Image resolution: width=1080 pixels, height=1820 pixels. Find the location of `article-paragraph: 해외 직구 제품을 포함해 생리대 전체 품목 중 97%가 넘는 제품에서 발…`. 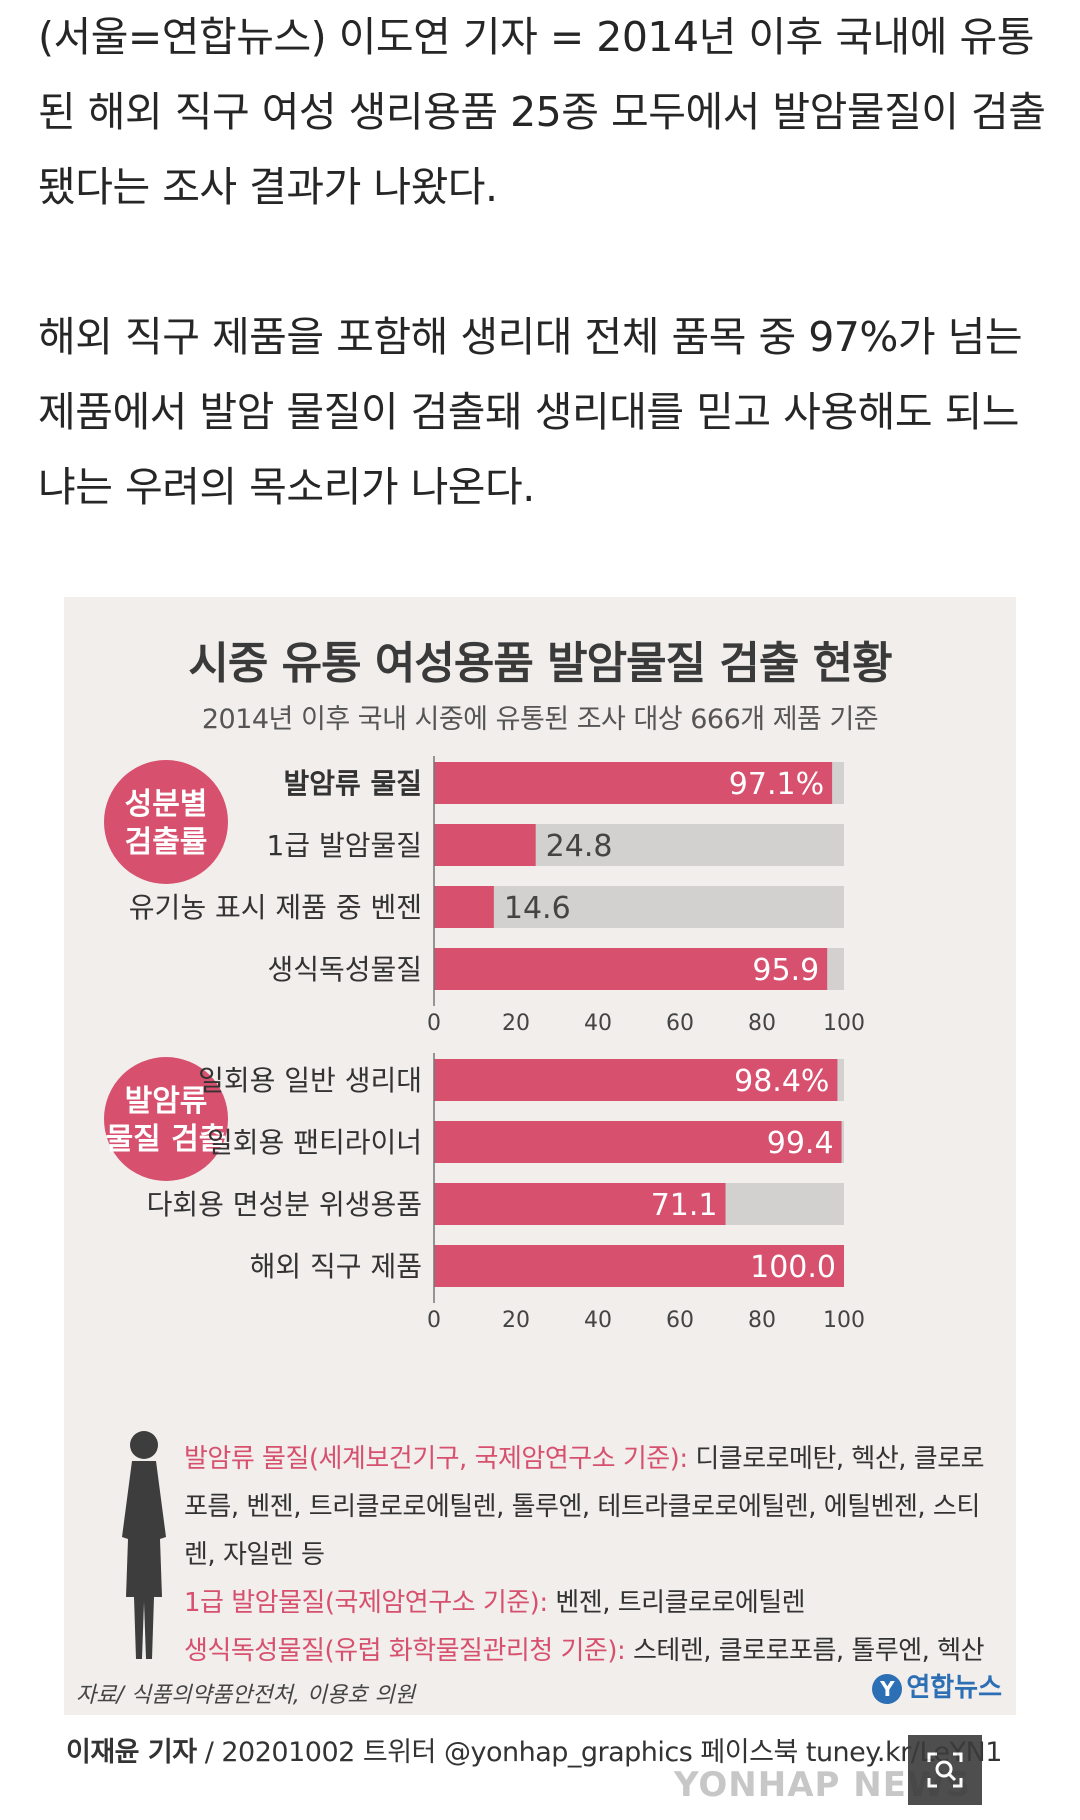

article-paragraph: 해외 직구 제품을 포함해 생리대 전체 품목 중 97%가 넘는 제품에서 발… is located at coordinates (530, 412).